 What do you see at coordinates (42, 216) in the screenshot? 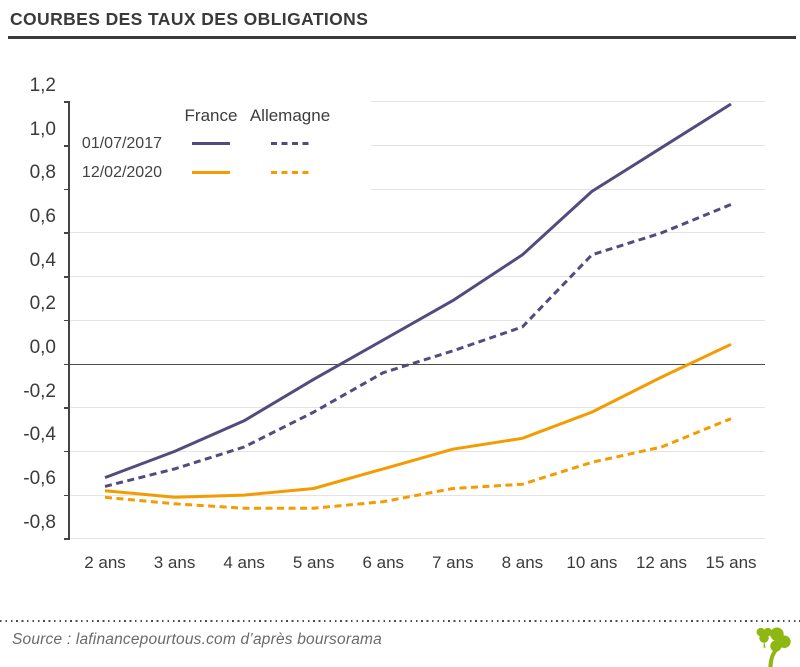
I see `y-tick-label: 0,6` at bounding box center [42, 216].